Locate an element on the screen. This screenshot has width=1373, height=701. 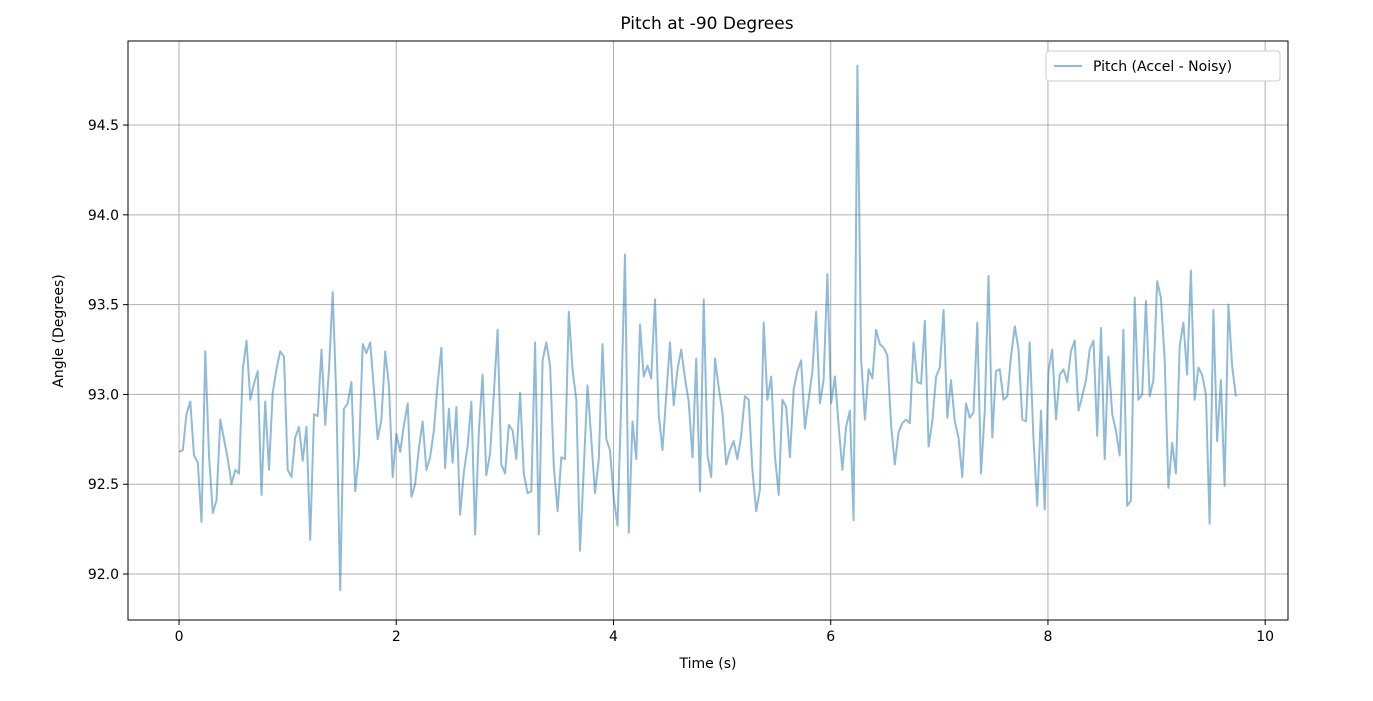
legend-label: Pitch (Accel - Noisy) is located at coordinates (1162, 67).